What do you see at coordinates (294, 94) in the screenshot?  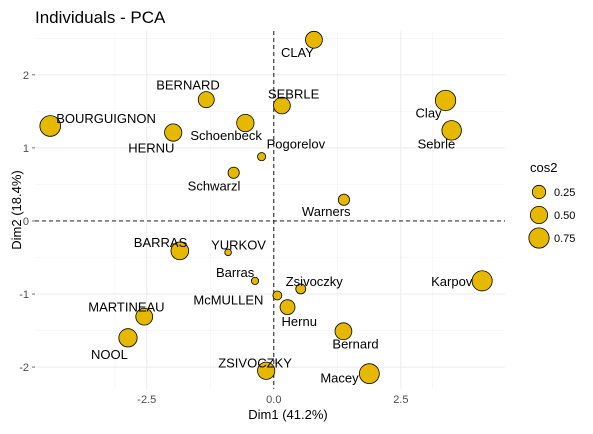 I see `point-label: SEBRLE` at bounding box center [294, 94].